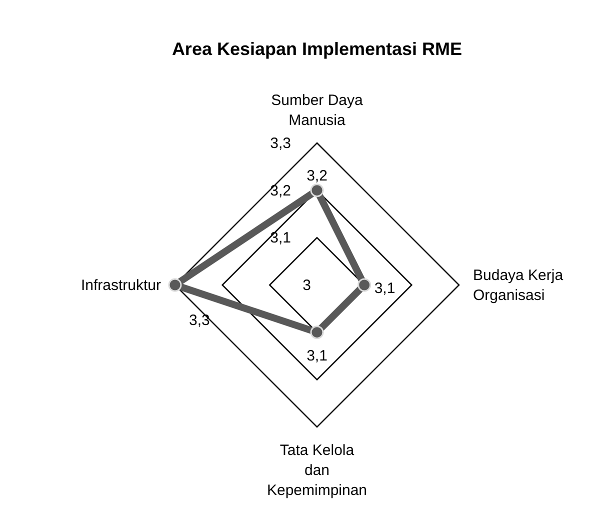 This screenshot has width=604, height=526. I want to click on y-tick-label: 3,2, so click(280, 191).